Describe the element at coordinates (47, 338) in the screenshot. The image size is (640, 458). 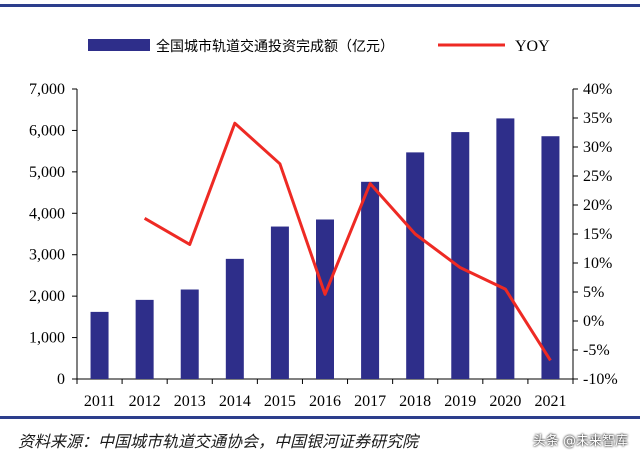
I see `y-left-tick-label: 1,000` at that location.